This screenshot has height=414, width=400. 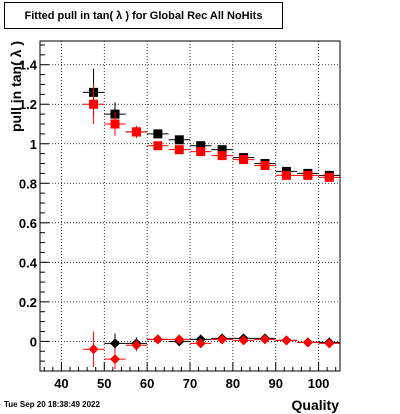 What do you see at coordinates (233, 383) in the screenshot?
I see `x-tick-label: 80` at bounding box center [233, 383].